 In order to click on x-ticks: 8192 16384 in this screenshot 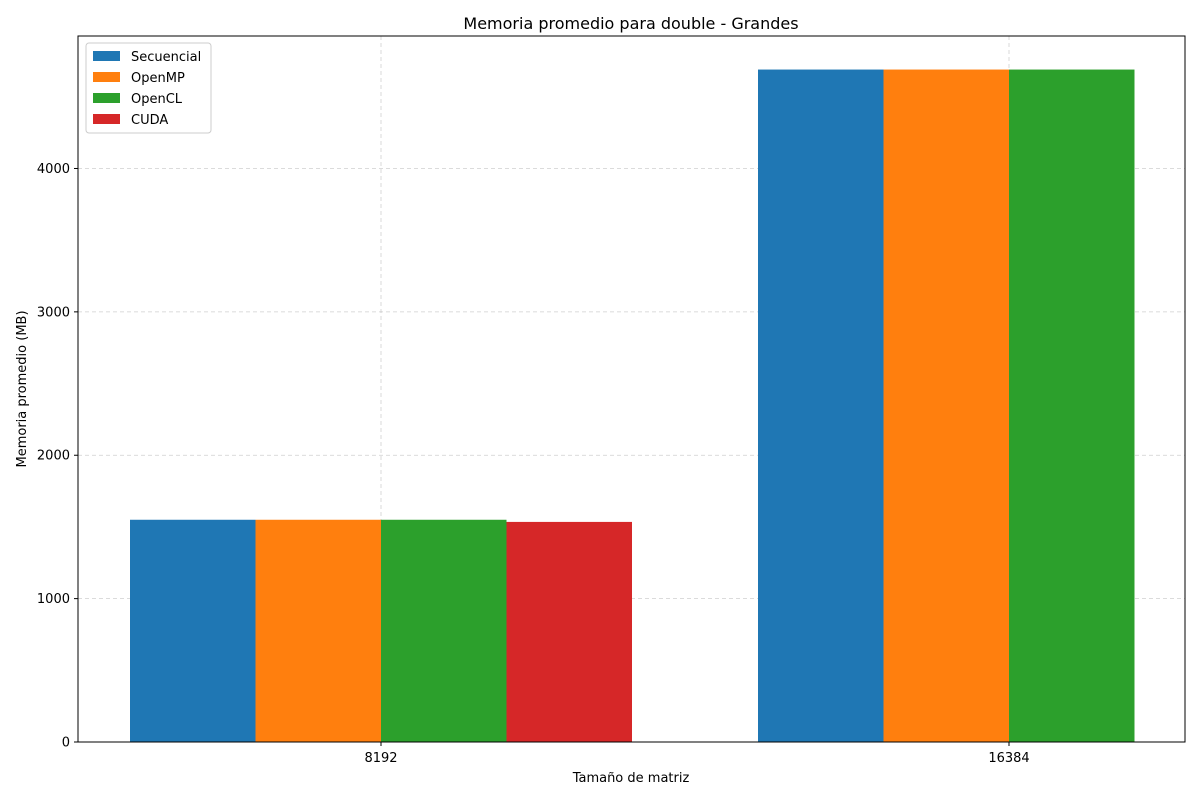, I will do `click(697, 754)`.